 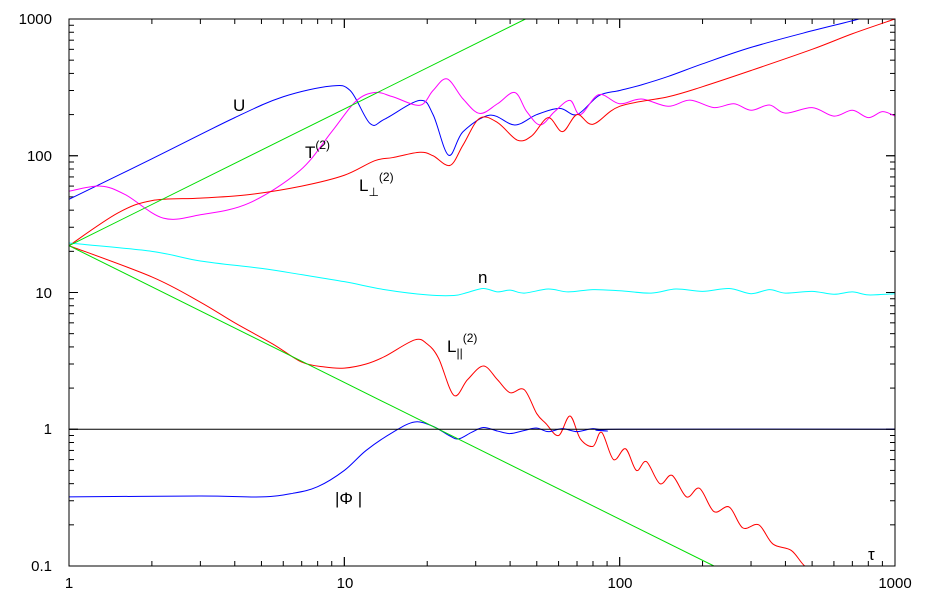 What do you see at coordinates (348, 498) in the screenshot?
I see `label-Phi: |Φ |` at bounding box center [348, 498].